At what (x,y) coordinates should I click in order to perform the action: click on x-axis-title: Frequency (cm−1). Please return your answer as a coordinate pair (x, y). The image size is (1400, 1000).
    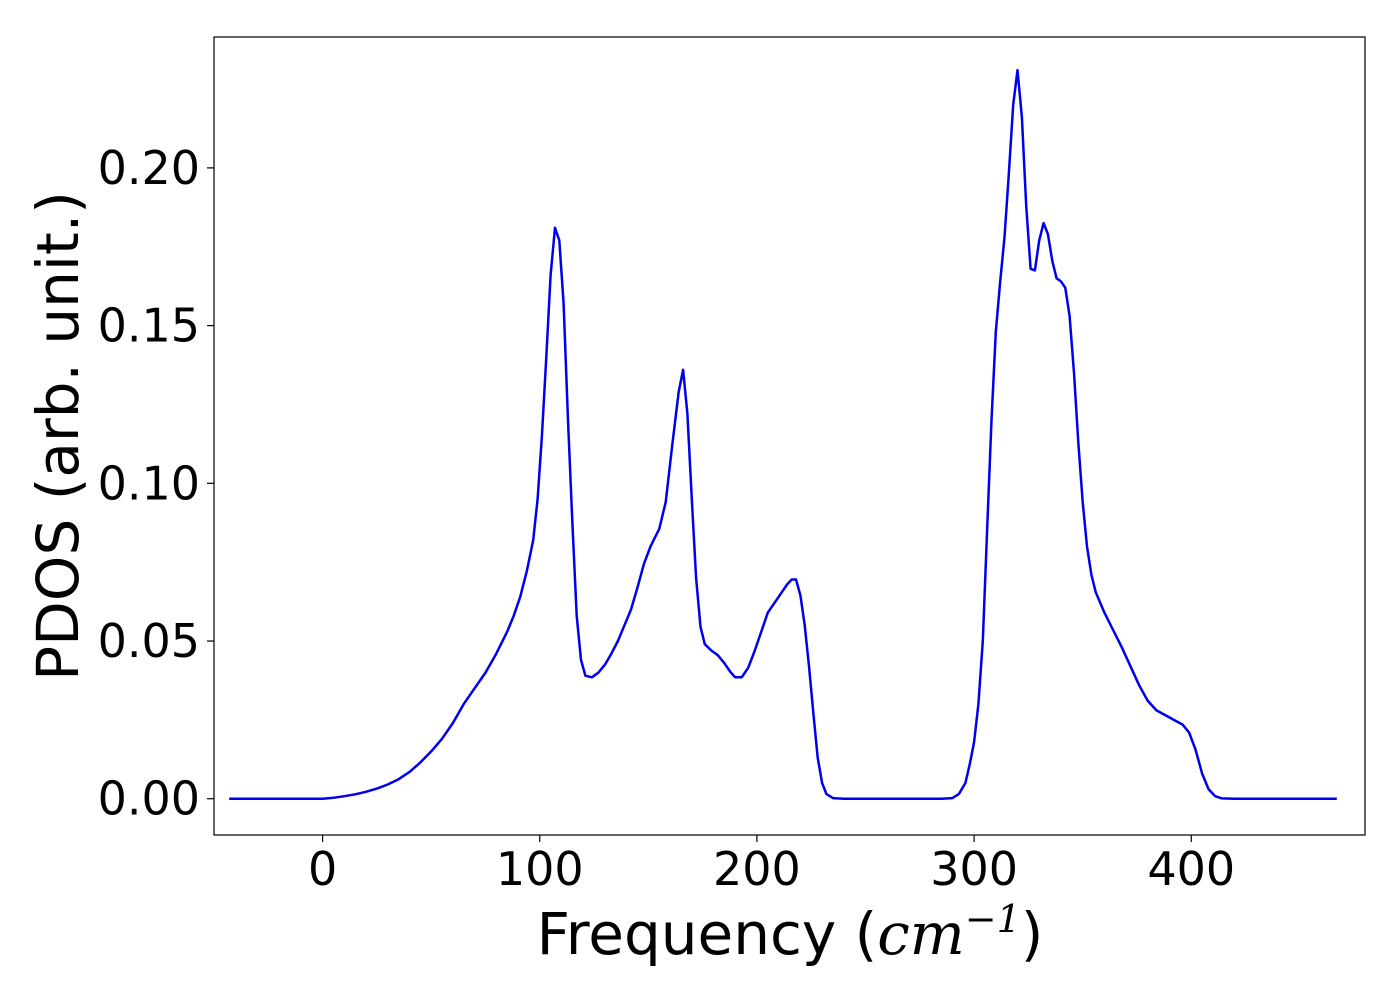
    Looking at the image, I should click on (790, 932).